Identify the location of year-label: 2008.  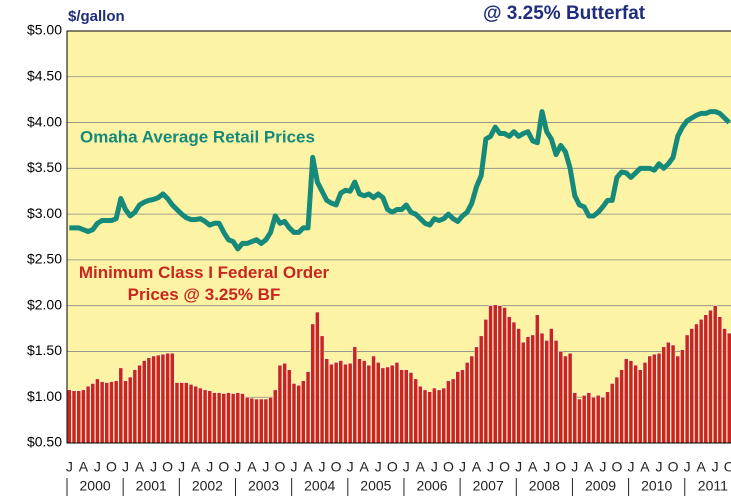
(544, 486).